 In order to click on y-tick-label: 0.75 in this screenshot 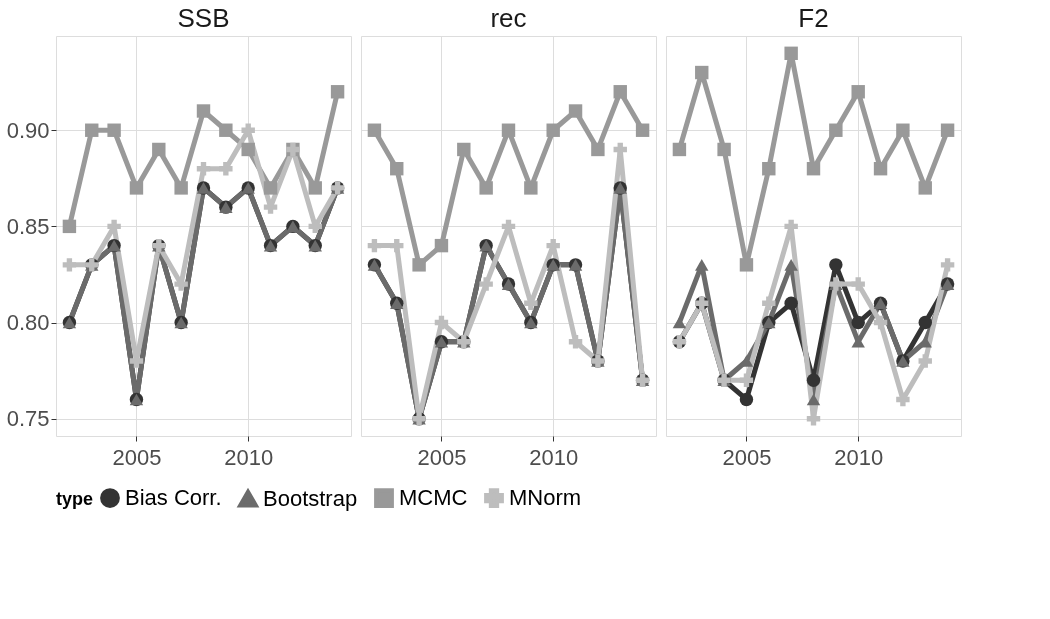, I will do `click(28, 419)`.